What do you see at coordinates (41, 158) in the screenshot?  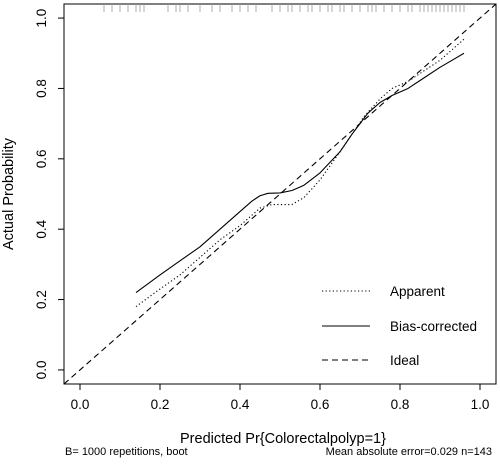 I see `y-tick-label: 0.6` at bounding box center [41, 158].